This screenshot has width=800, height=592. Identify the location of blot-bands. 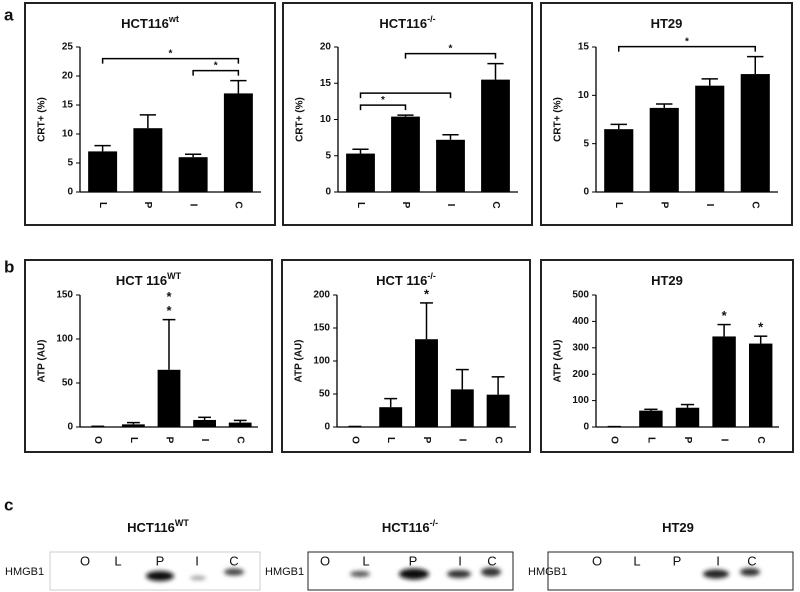
(453, 574).